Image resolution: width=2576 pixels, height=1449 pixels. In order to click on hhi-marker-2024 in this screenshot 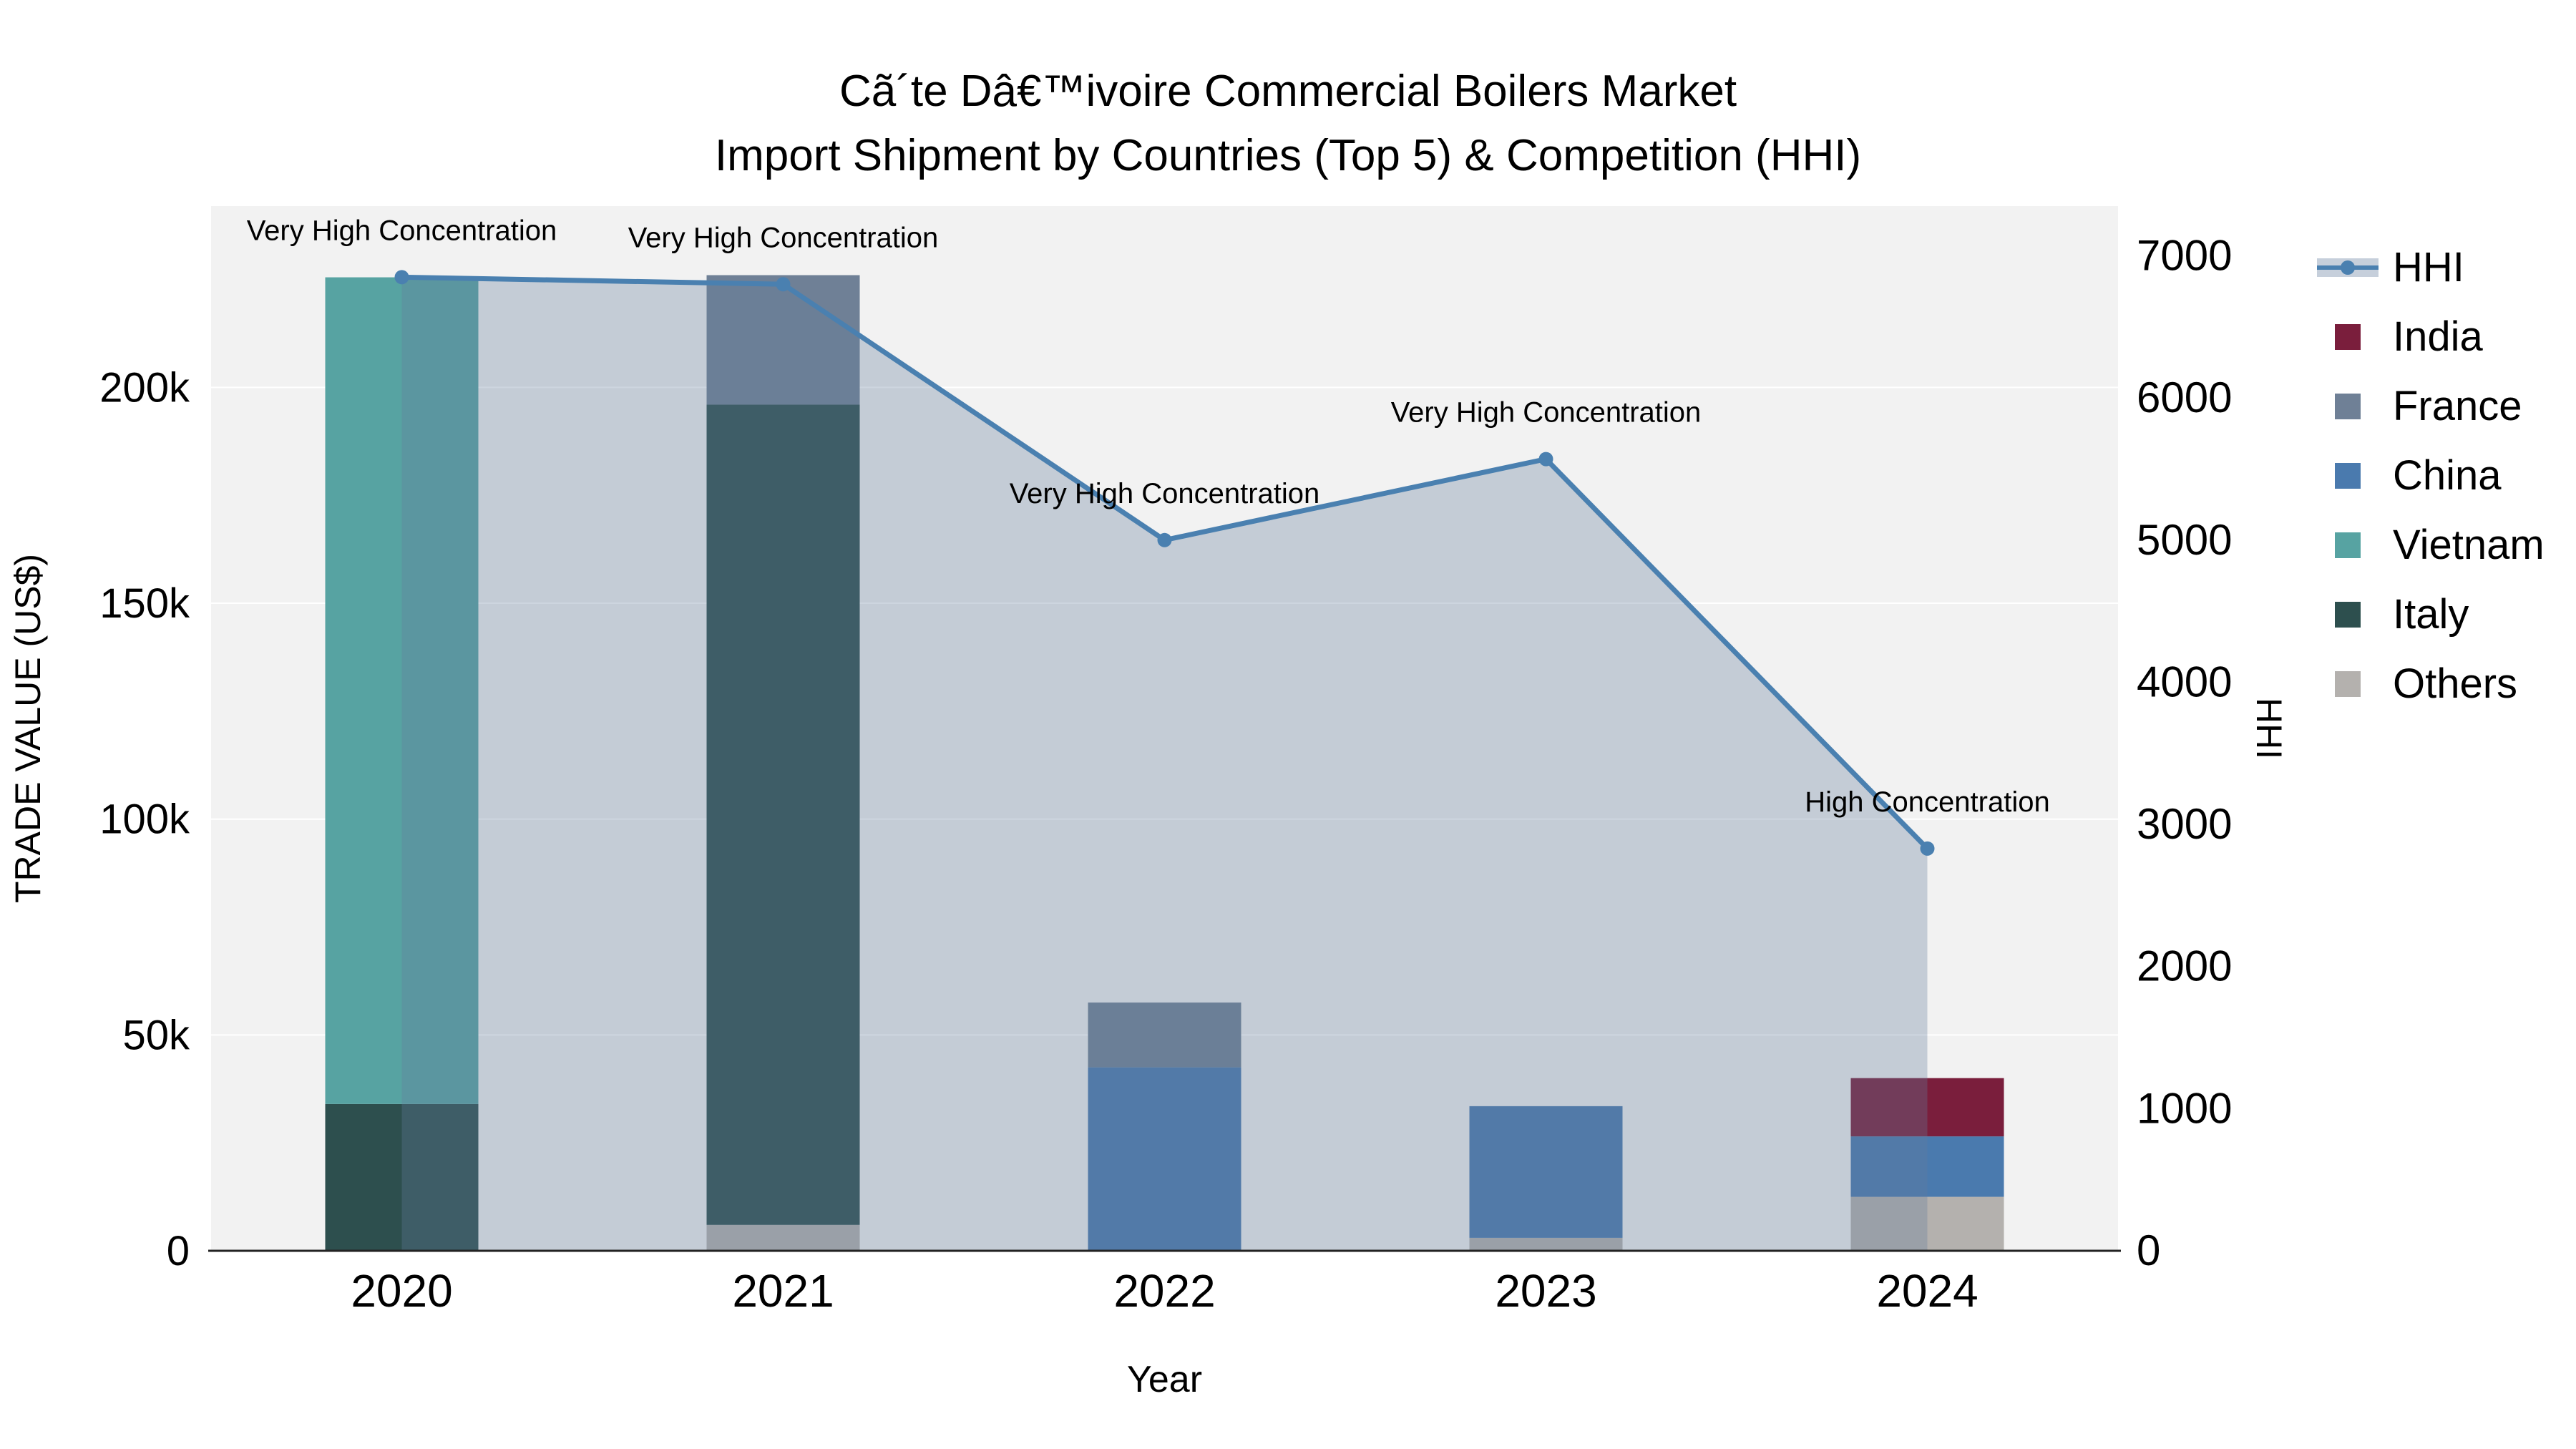, I will do `click(1927, 848)`.